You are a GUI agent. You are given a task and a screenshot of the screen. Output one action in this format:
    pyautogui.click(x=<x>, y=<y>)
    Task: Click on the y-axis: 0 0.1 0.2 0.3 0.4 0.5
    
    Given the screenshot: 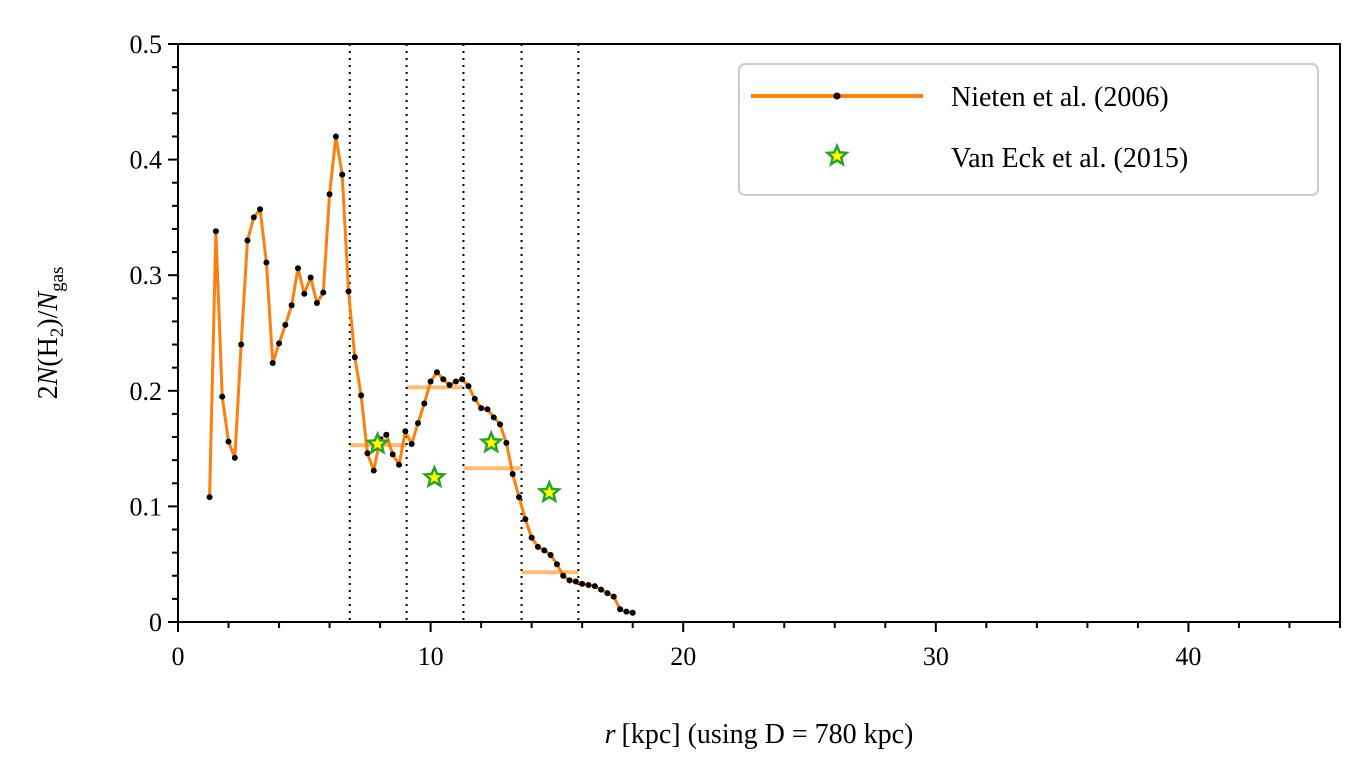 What is the action you would take?
    pyautogui.click(x=154, y=333)
    